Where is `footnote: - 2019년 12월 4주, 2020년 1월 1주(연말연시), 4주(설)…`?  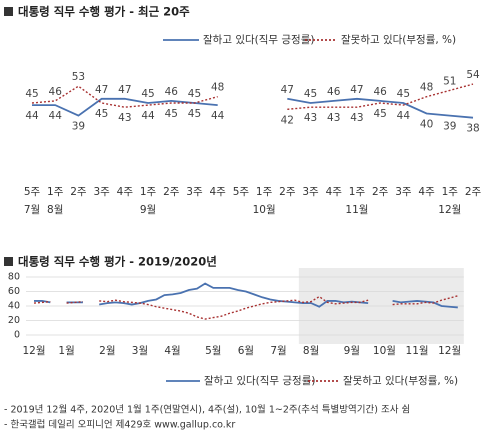
footnote: - 2019년 12월 4주, 2020년 1월 1주(연말연시), 4주(설)… is located at coordinates (207, 410).